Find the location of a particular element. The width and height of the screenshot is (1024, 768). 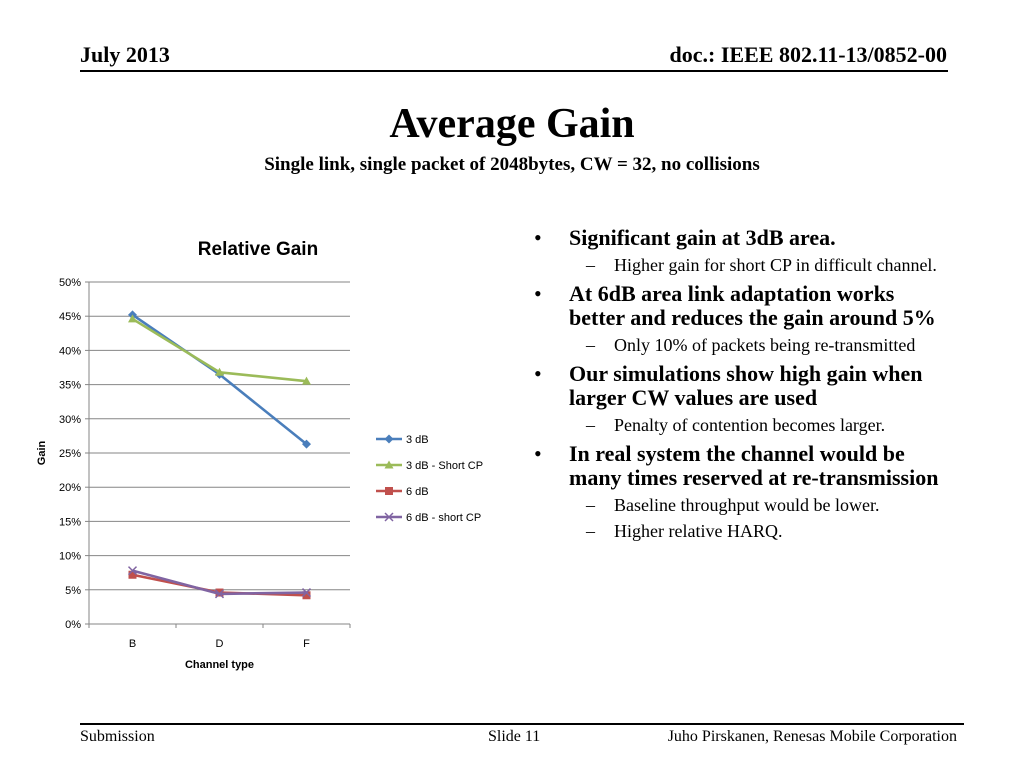

y-tick-label: 40% is located at coordinates (70, 351).